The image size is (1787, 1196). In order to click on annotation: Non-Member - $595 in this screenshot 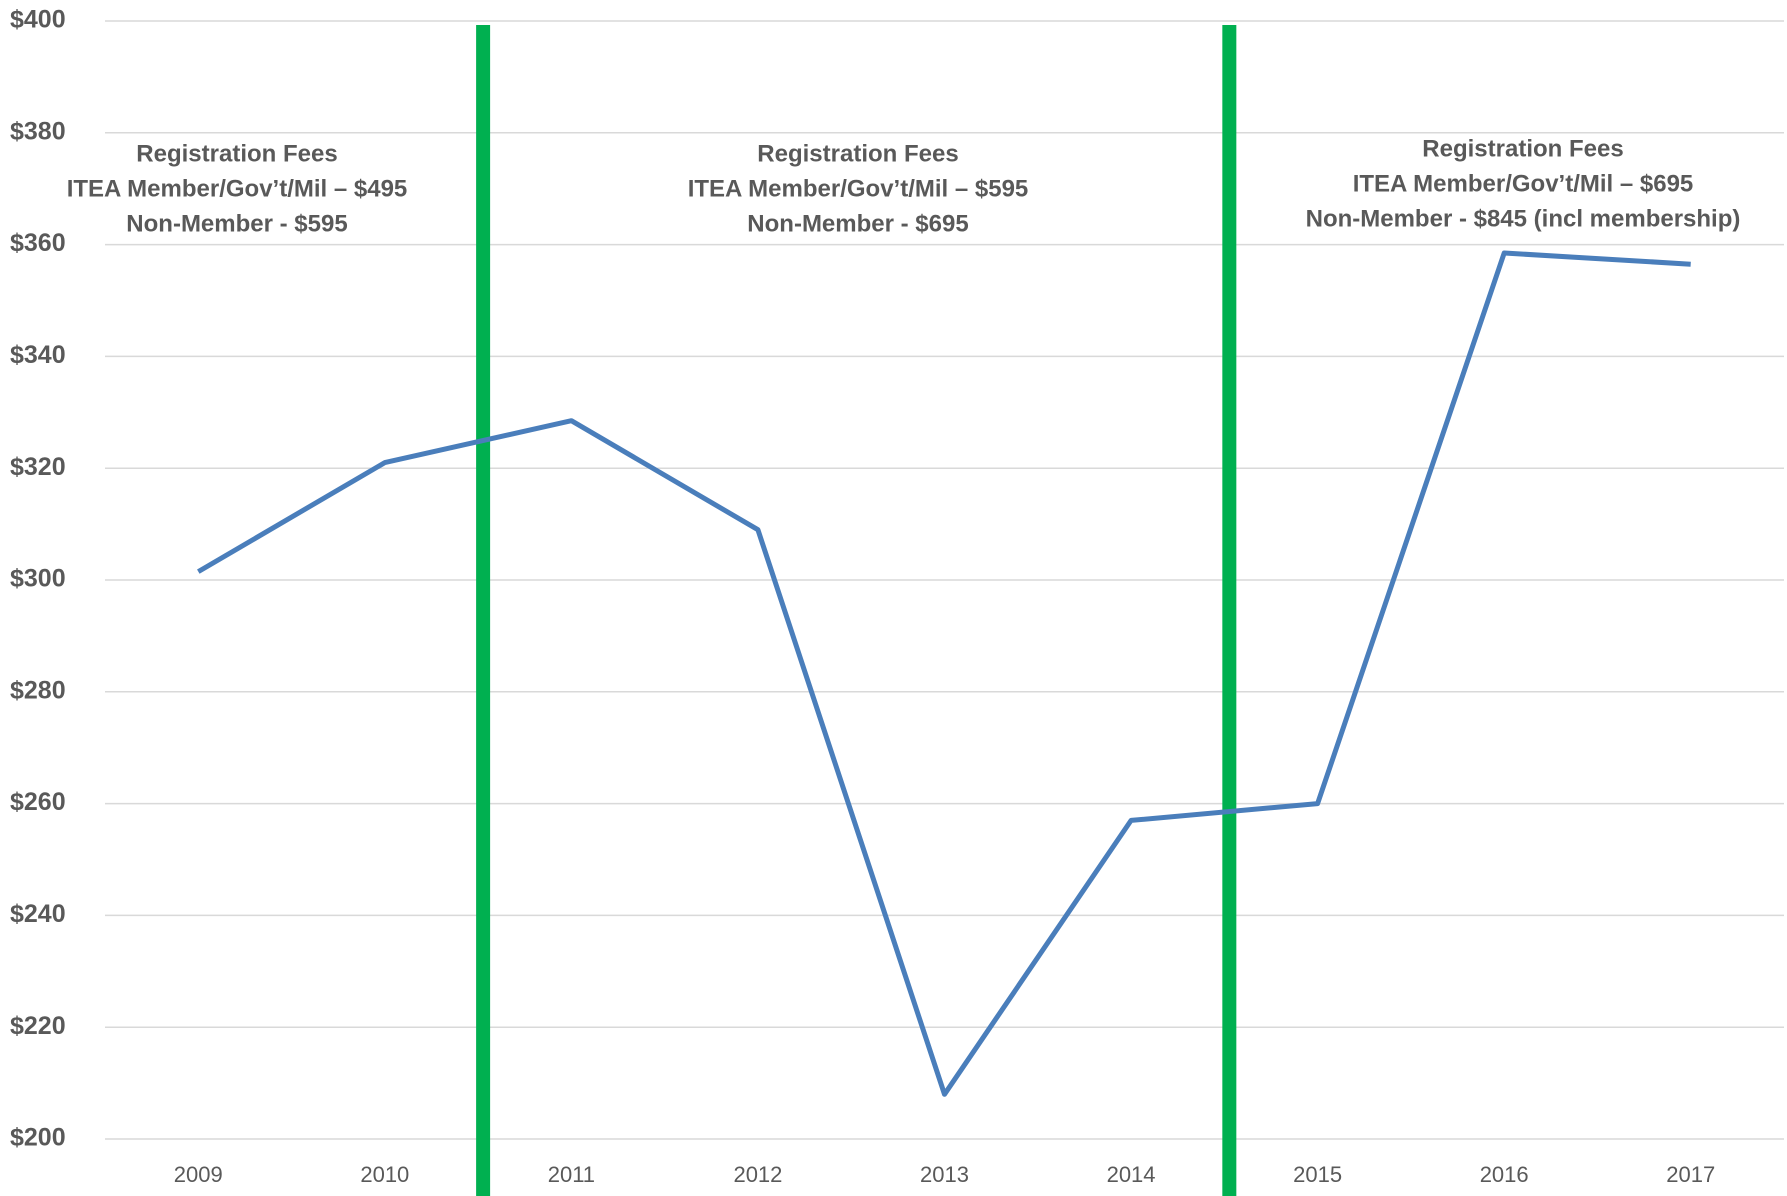, I will do `click(236, 223)`.